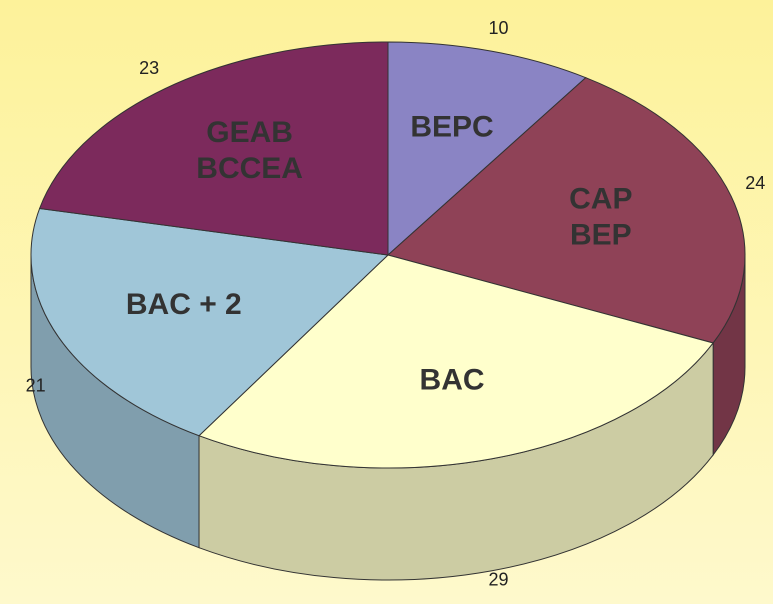 The width and height of the screenshot is (773, 604). Describe the element at coordinates (600, 217) in the screenshot. I see `slice-label: CAP BEP` at that location.